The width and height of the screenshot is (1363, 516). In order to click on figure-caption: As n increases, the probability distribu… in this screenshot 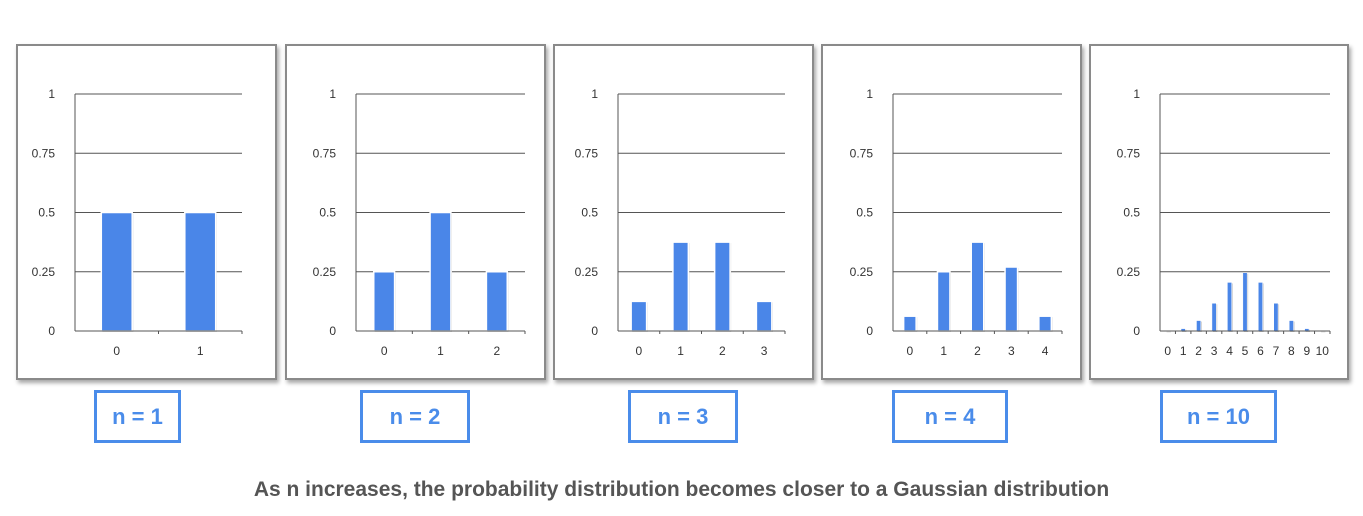, I will do `click(681, 489)`.